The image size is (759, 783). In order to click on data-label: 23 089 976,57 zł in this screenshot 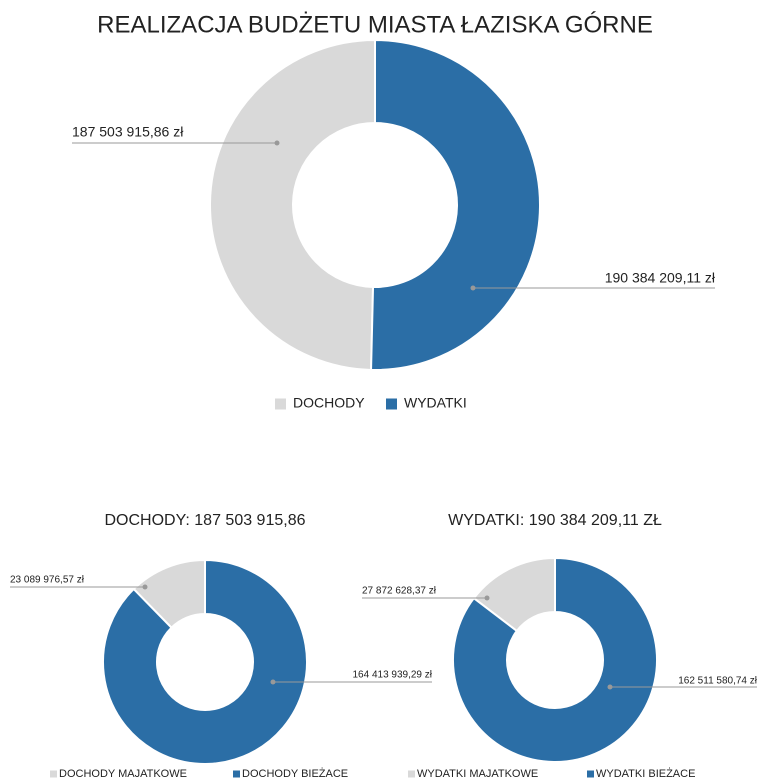, I will do `click(47, 580)`.